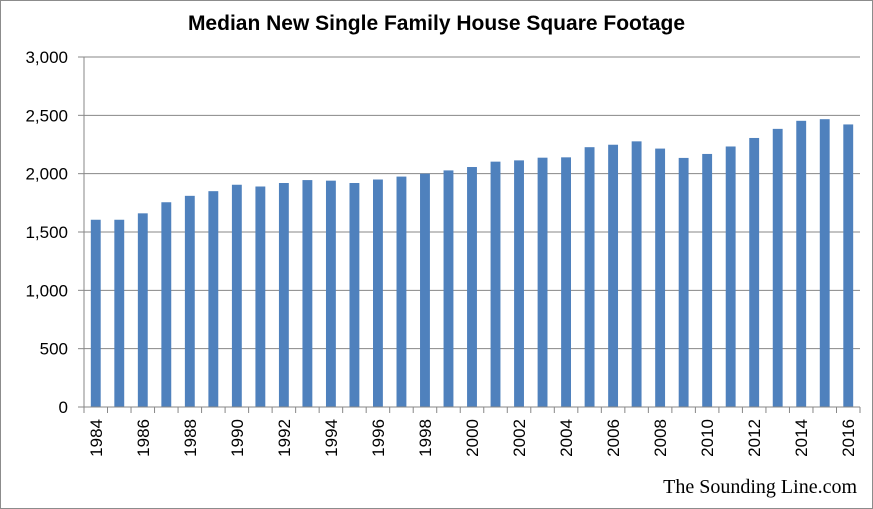 The width and height of the screenshot is (873, 509). What do you see at coordinates (237, 438) in the screenshot?
I see `x-tick-label: 1990` at bounding box center [237, 438].